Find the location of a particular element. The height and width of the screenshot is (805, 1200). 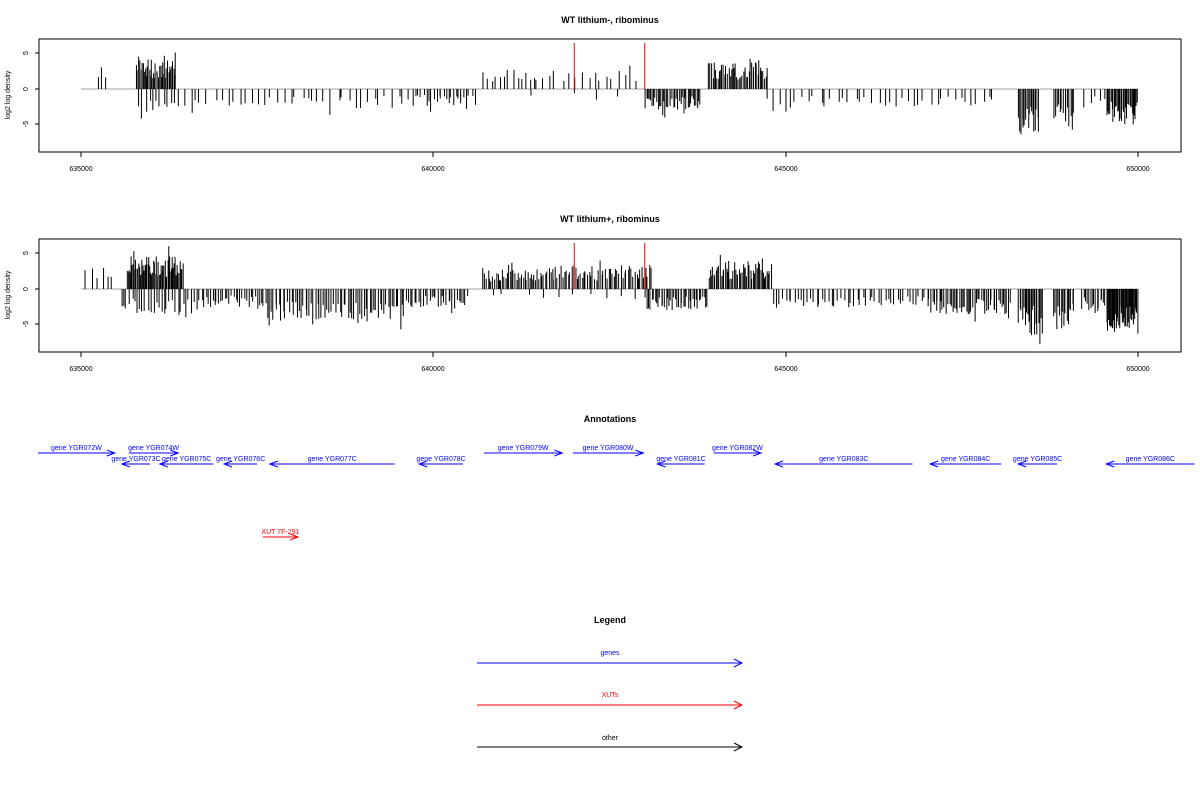

panel-1-bars is located at coordinates (609, 93).